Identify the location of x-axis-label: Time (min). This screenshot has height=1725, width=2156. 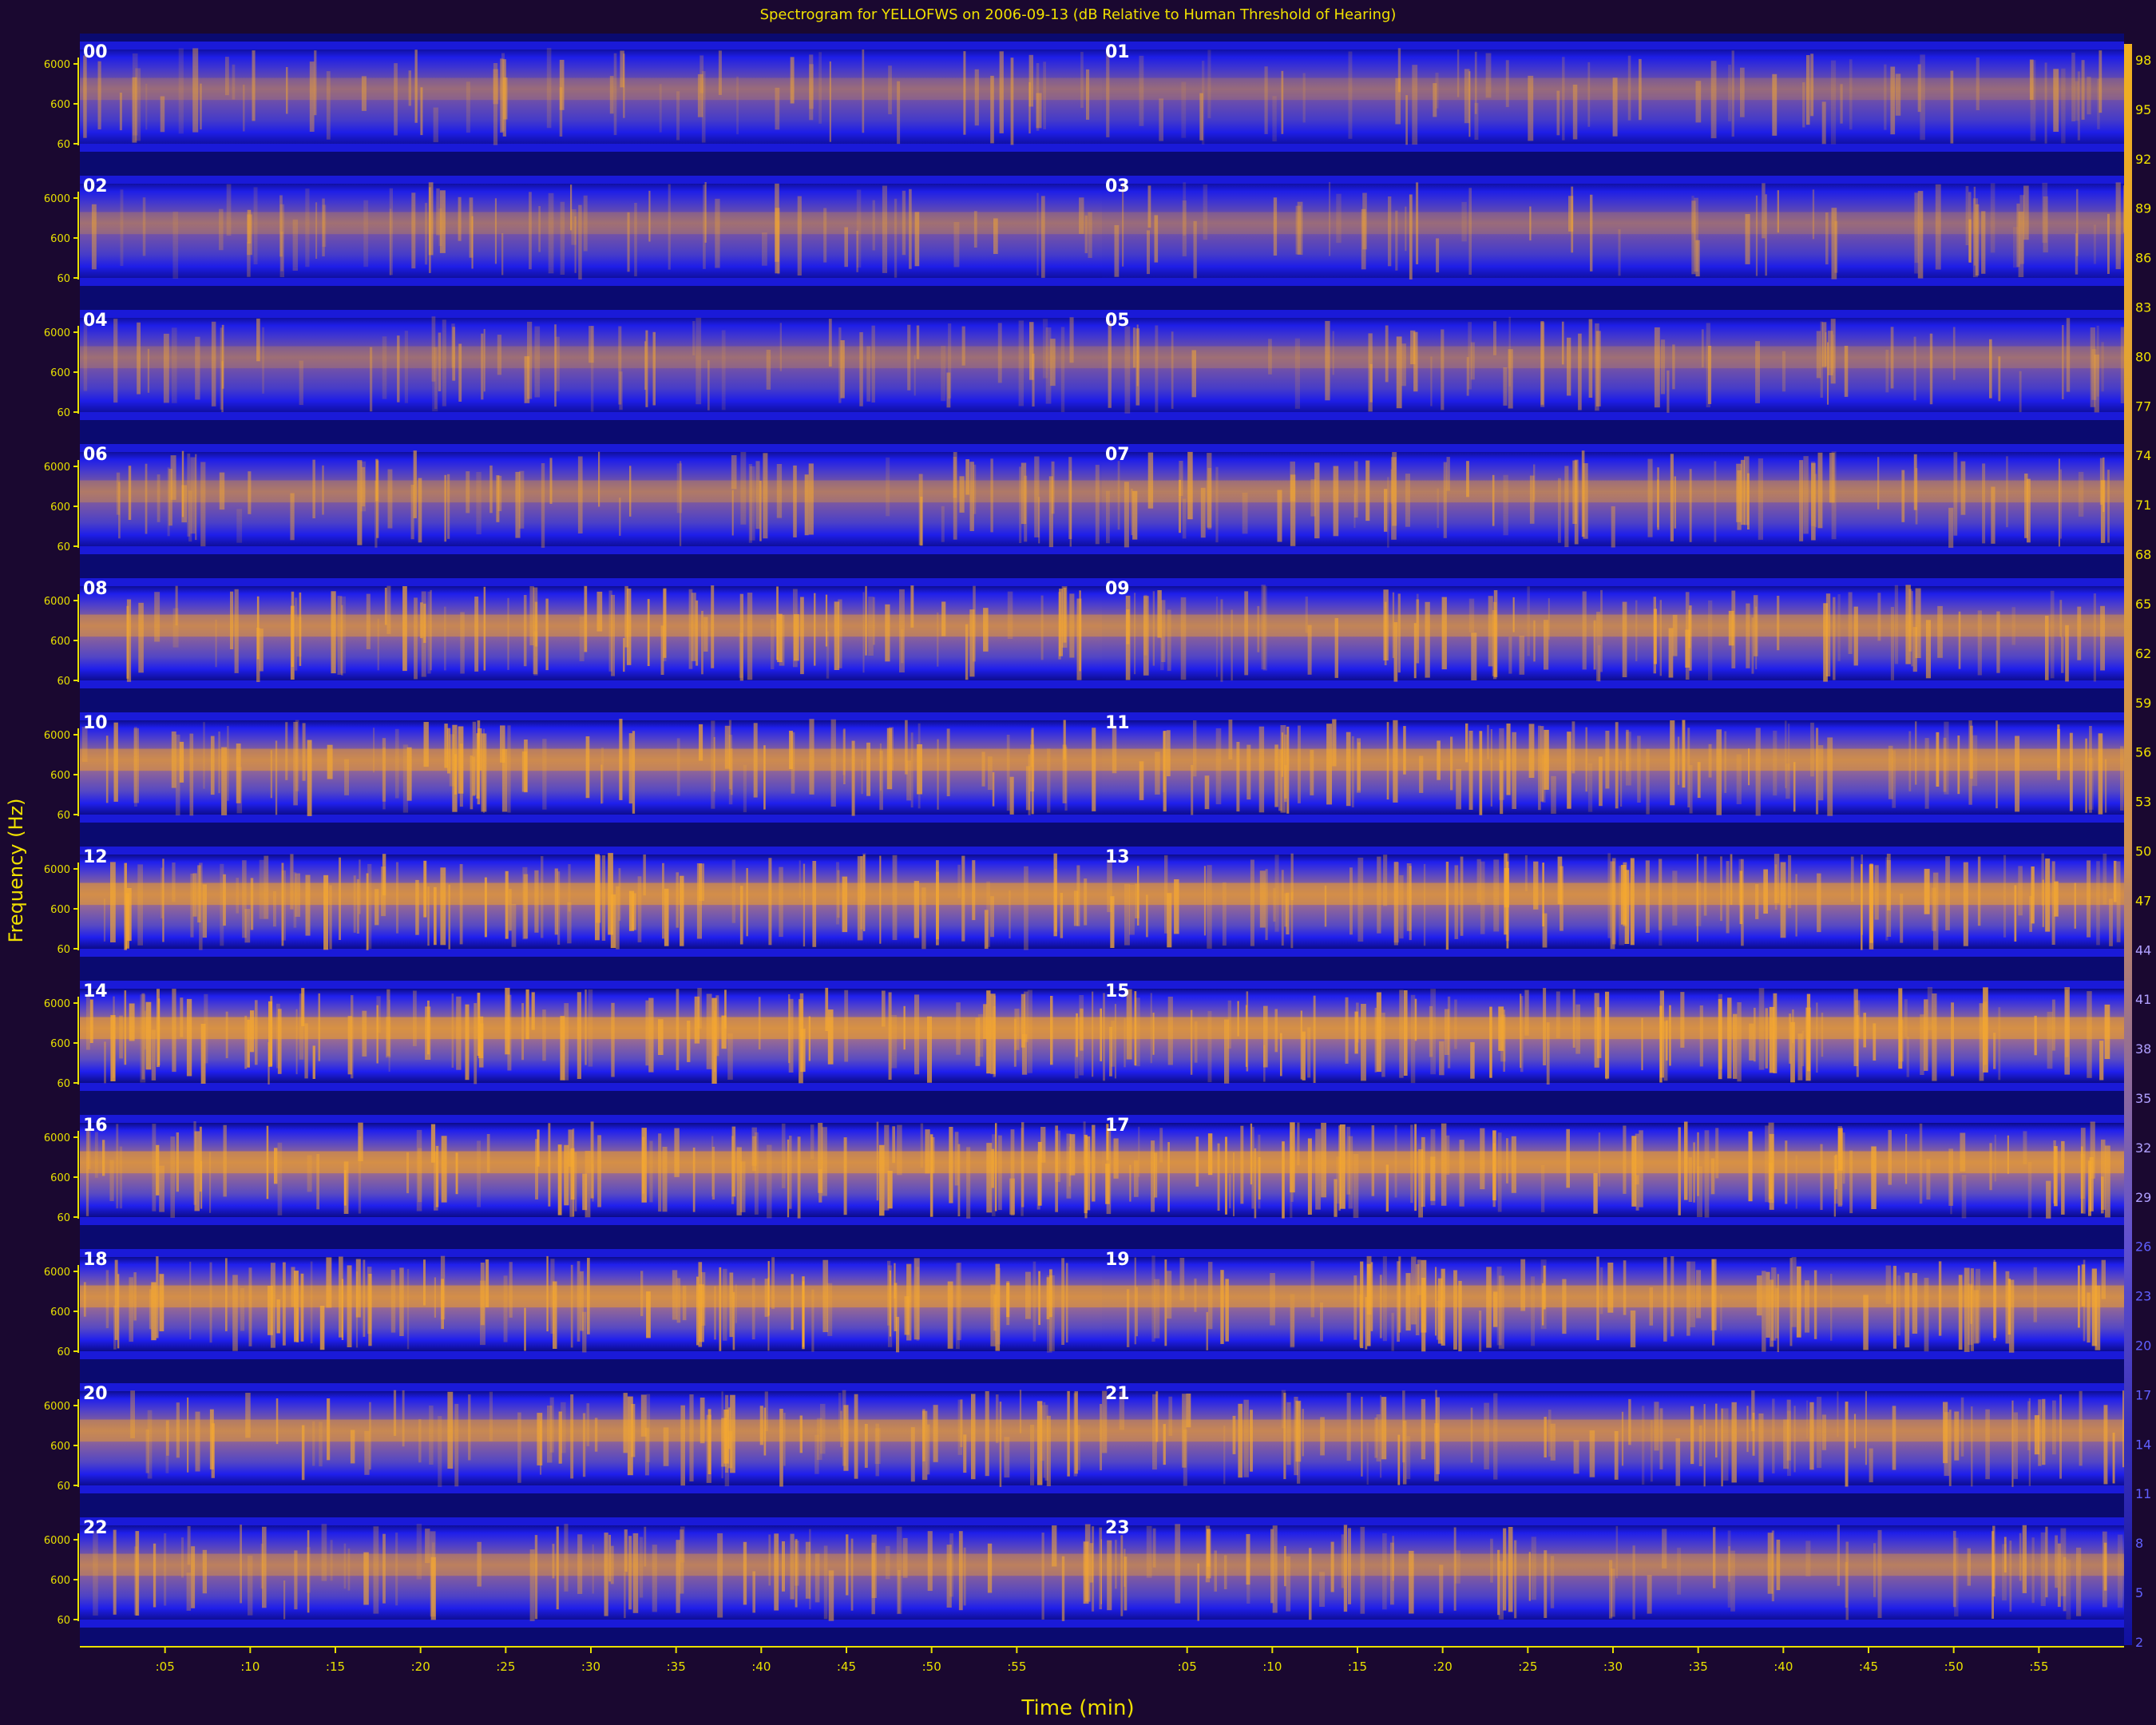
(1078, 1708).